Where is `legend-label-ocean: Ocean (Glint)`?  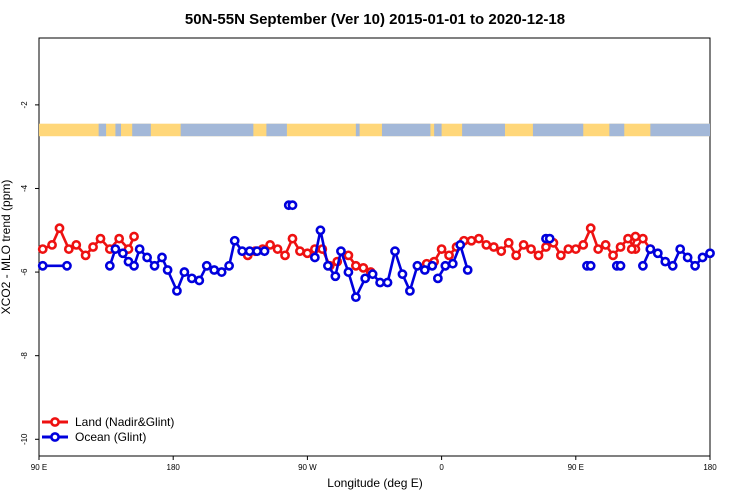
legend-label-ocean: Ocean (Glint) is located at coordinates (110, 437).